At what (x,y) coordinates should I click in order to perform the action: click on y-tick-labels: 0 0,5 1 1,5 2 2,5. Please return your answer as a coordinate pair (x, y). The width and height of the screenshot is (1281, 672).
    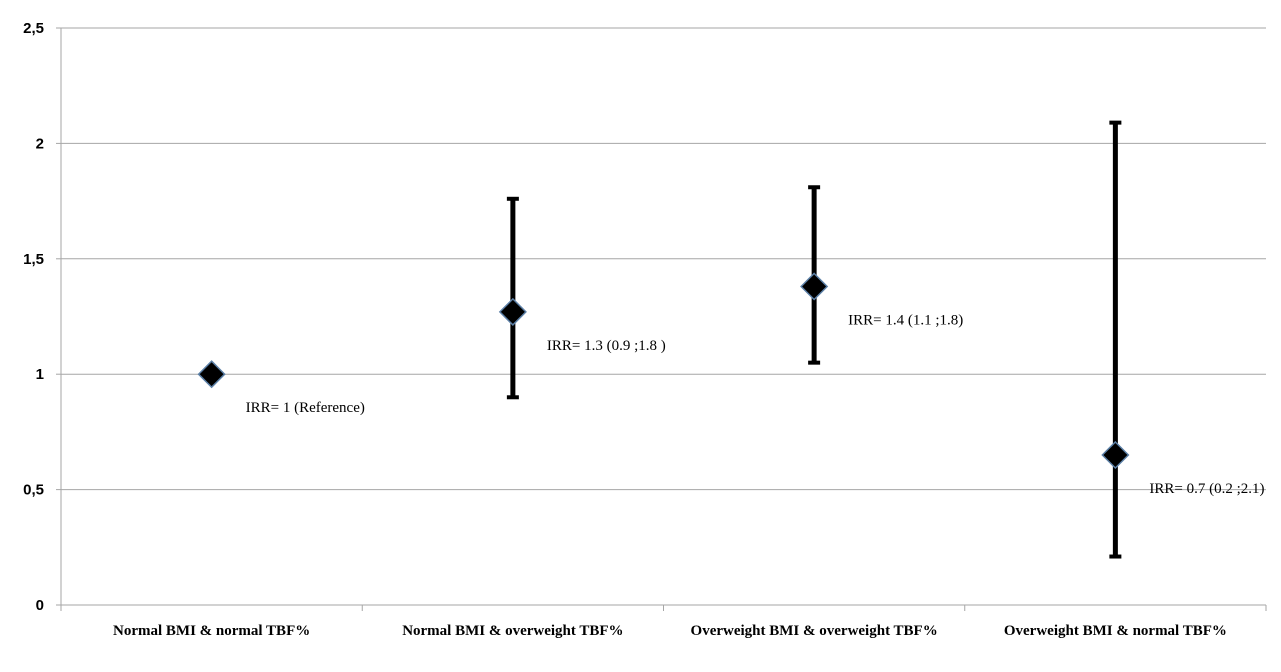
    Looking at the image, I should click on (33, 317).